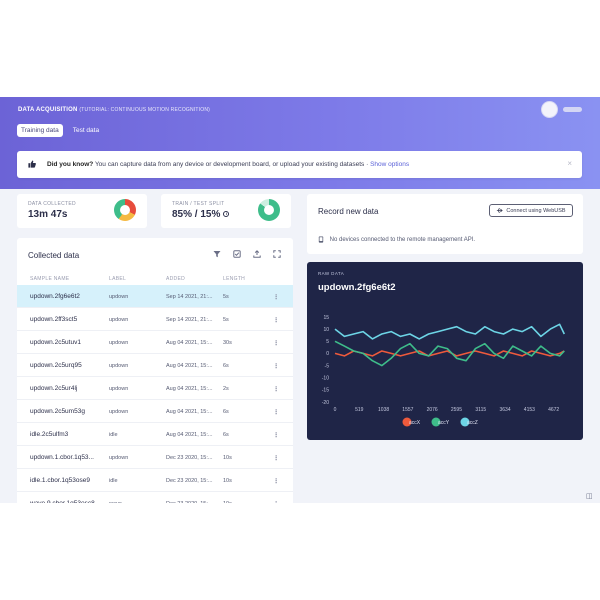 This screenshot has width=600, height=600. I want to click on sample-name: updown.2fg6e6t2, so click(55, 296).